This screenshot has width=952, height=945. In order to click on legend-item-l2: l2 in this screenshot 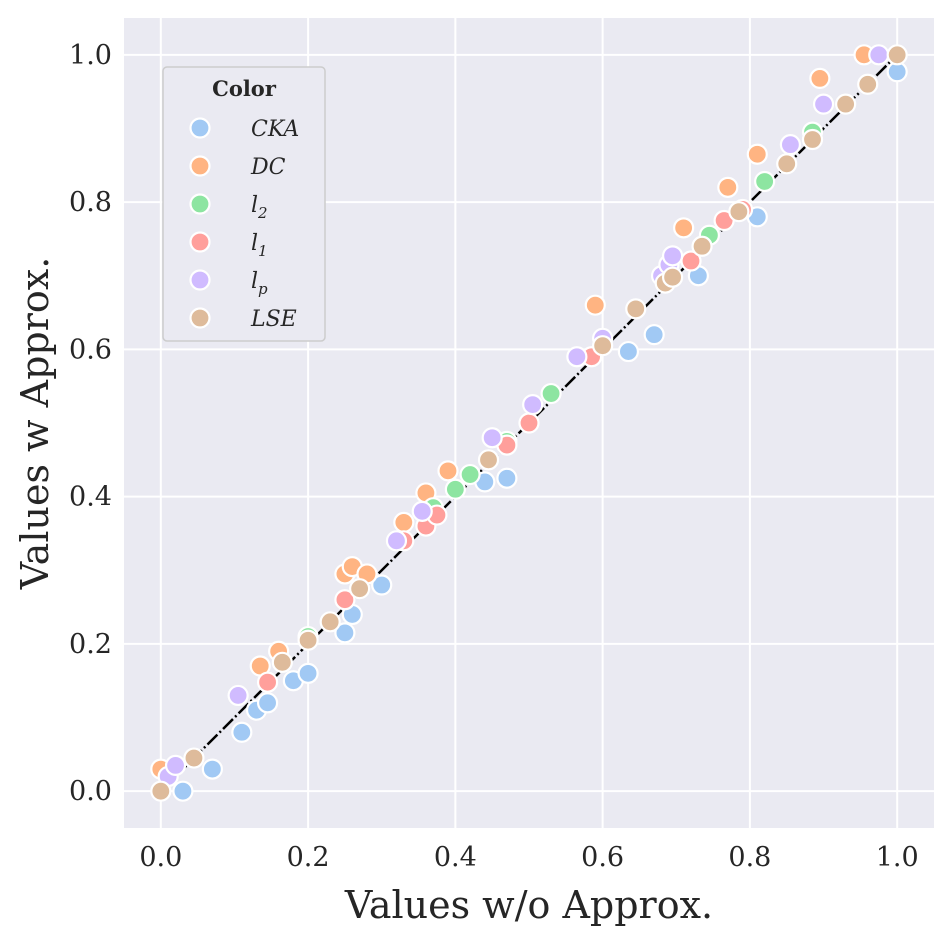, I will do `click(228, 207)`.